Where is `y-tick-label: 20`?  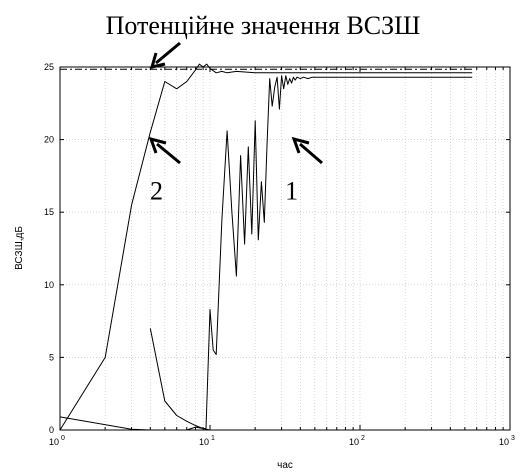
y-tick-label: 20 is located at coordinates (49, 140).